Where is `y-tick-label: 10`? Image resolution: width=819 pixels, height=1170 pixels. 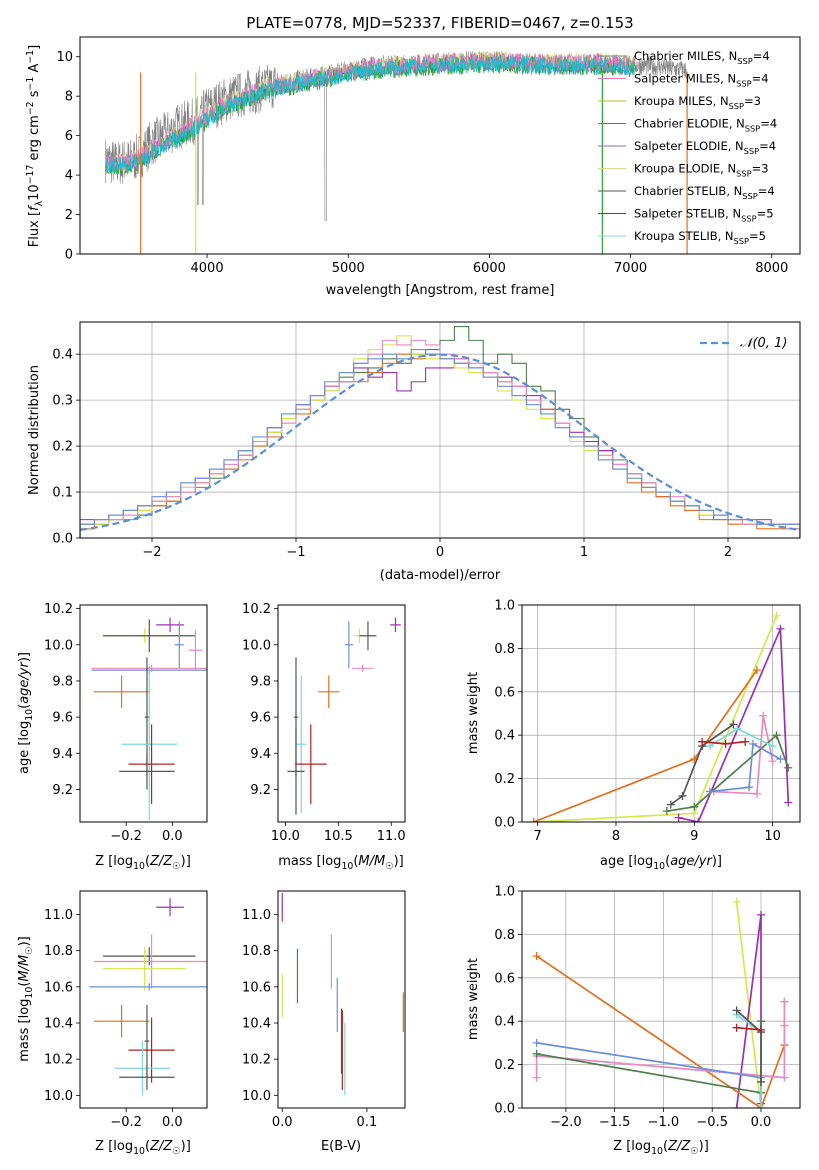 y-tick-label: 10 is located at coordinates (64, 57).